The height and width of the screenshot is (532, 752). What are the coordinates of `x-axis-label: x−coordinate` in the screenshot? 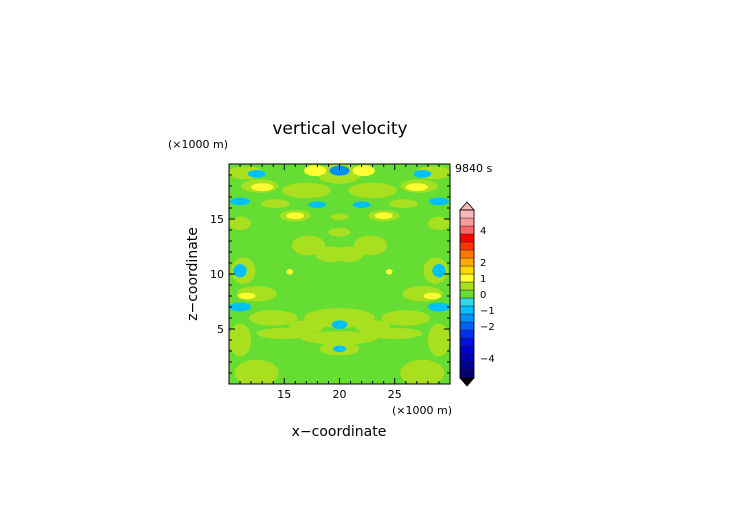 It's located at (339, 432).